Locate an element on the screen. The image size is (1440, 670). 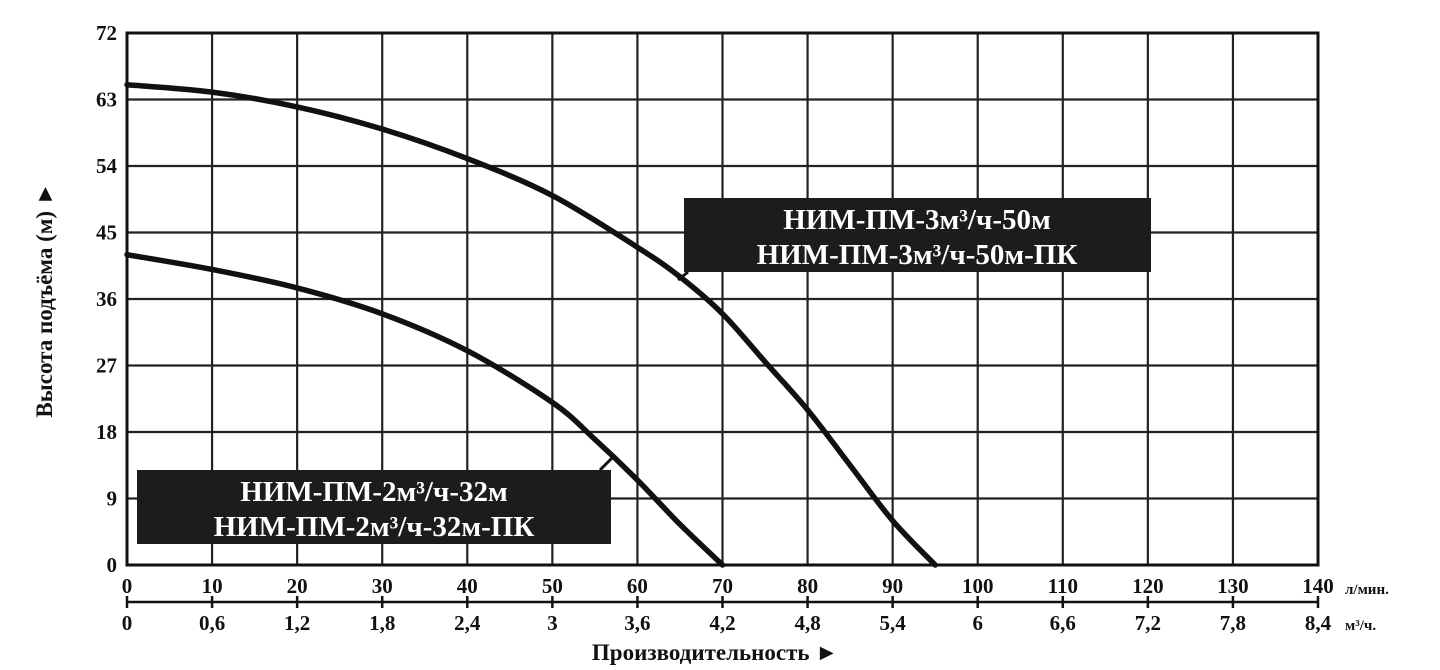
y-tick-label: 45 is located at coordinates (106, 233).